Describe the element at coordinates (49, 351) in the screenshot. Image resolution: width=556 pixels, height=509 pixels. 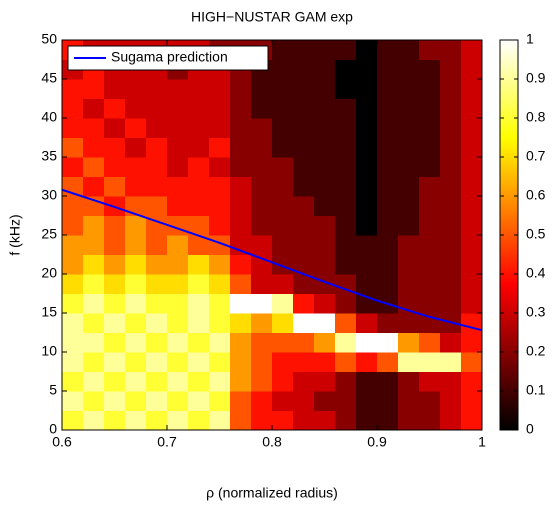
I see `y-tick-label: 10` at that location.